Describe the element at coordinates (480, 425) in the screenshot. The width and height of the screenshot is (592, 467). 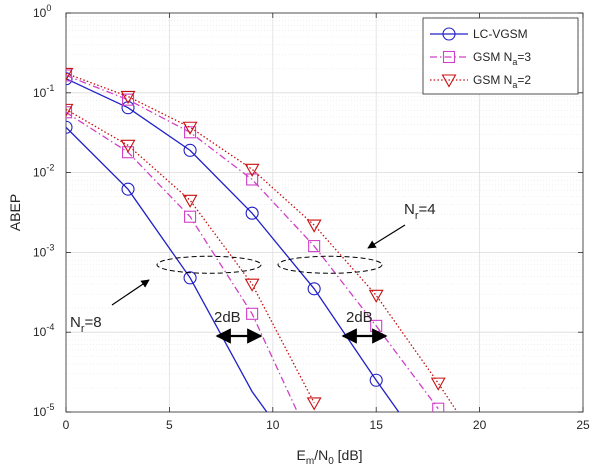
I see `x-tick-label: 20` at that location.